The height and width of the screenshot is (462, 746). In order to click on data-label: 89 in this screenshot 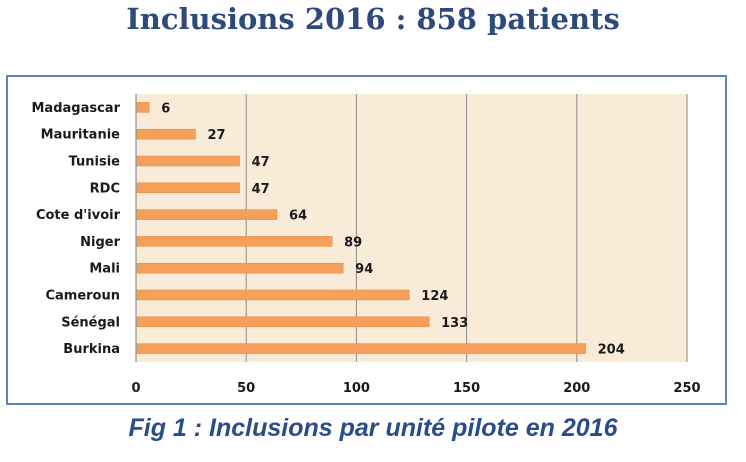, I will do `click(353, 242)`.